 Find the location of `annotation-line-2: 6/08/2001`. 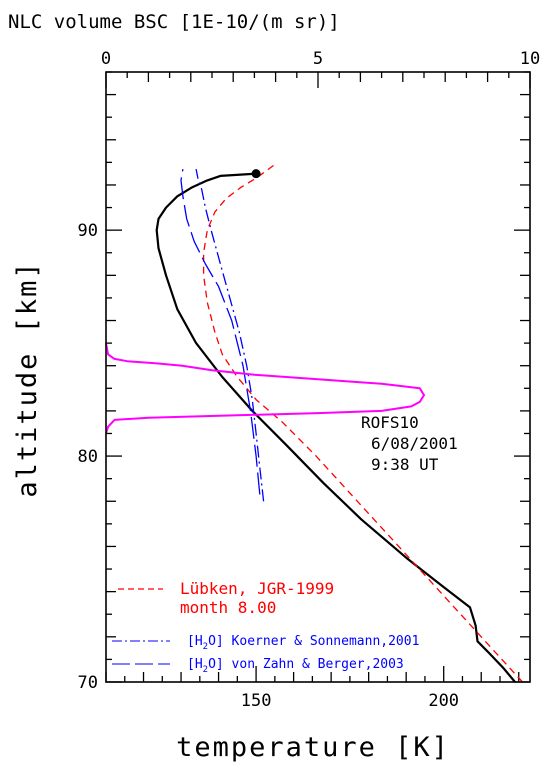

annotation-line-2: 6/08/2001 is located at coordinates (414, 443).